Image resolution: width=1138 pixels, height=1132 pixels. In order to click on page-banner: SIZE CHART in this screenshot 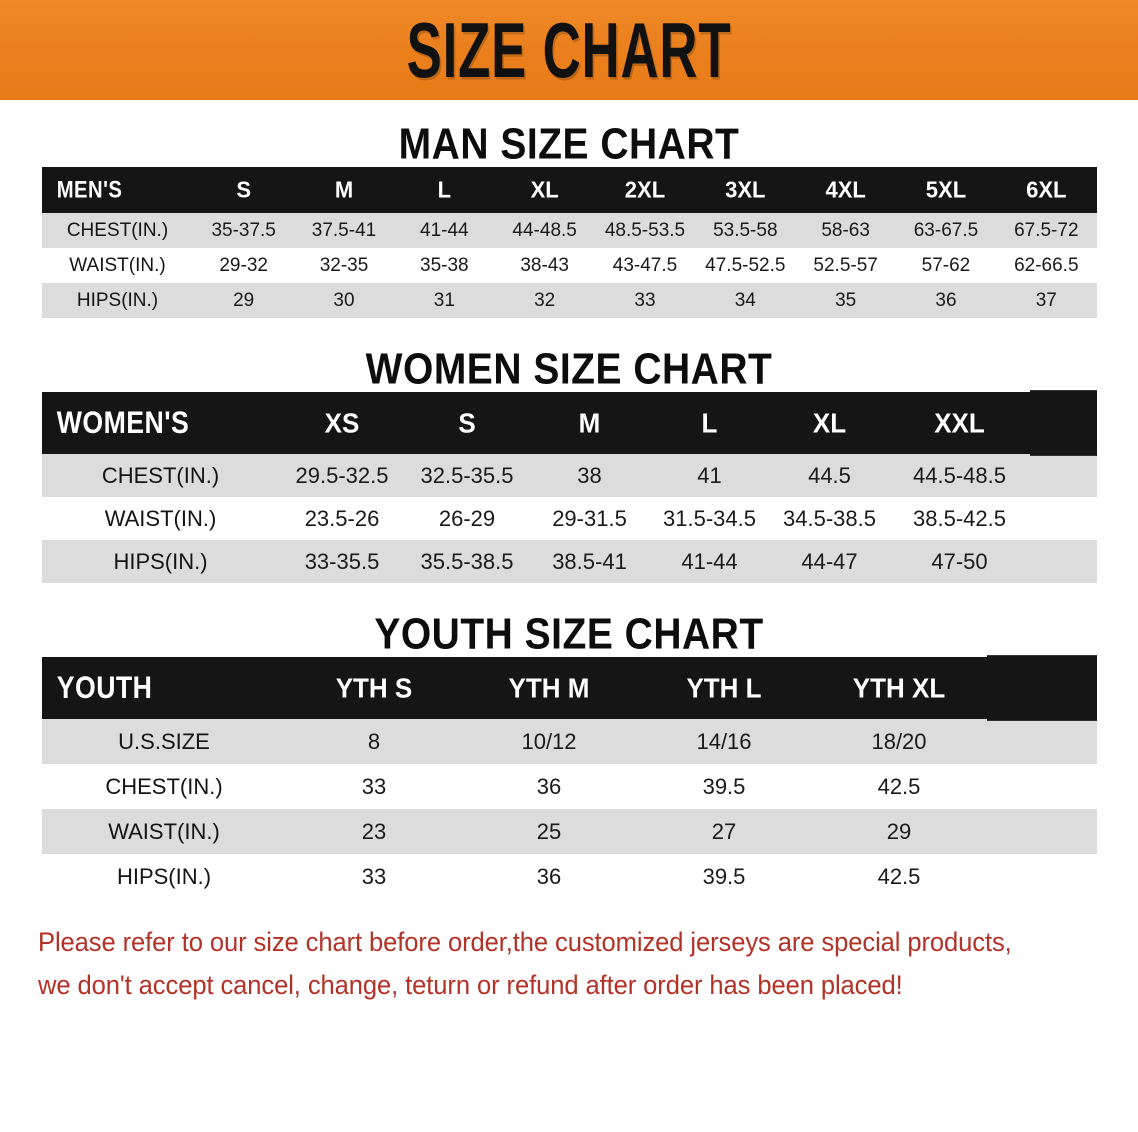, I will do `click(569, 50)`.